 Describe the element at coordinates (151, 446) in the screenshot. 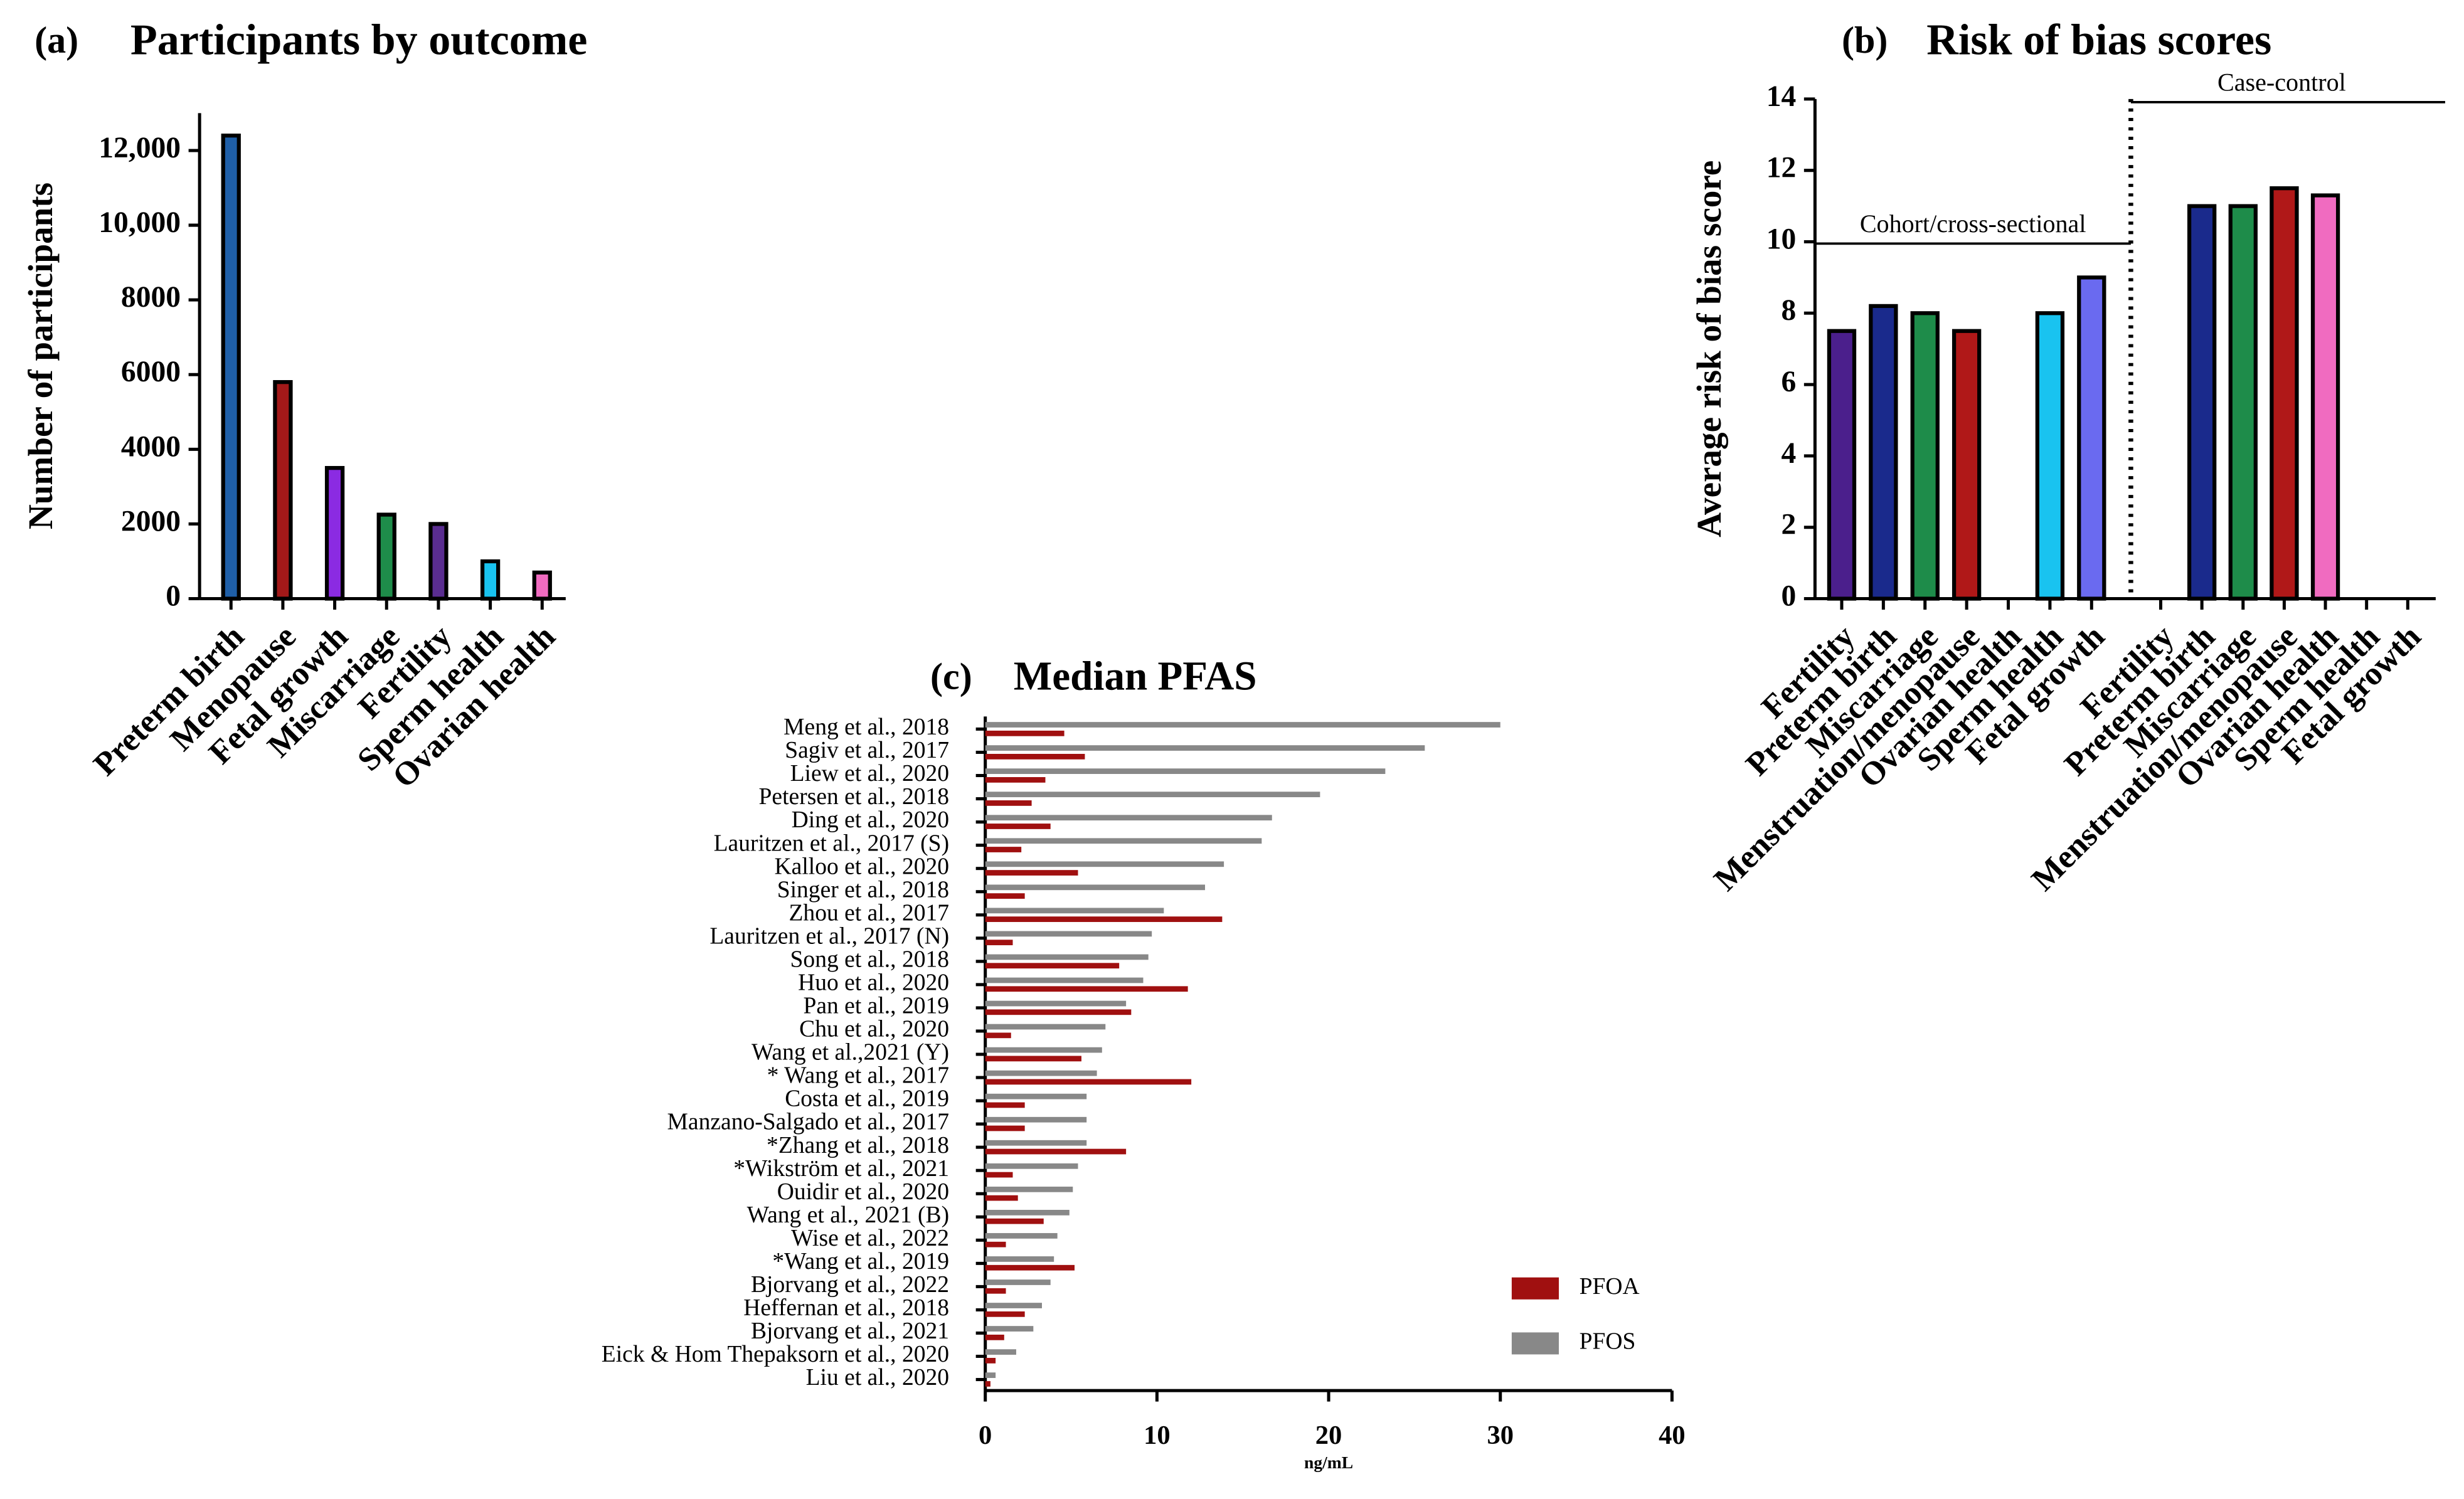

I see `y-tick-label: 4000` at that location.